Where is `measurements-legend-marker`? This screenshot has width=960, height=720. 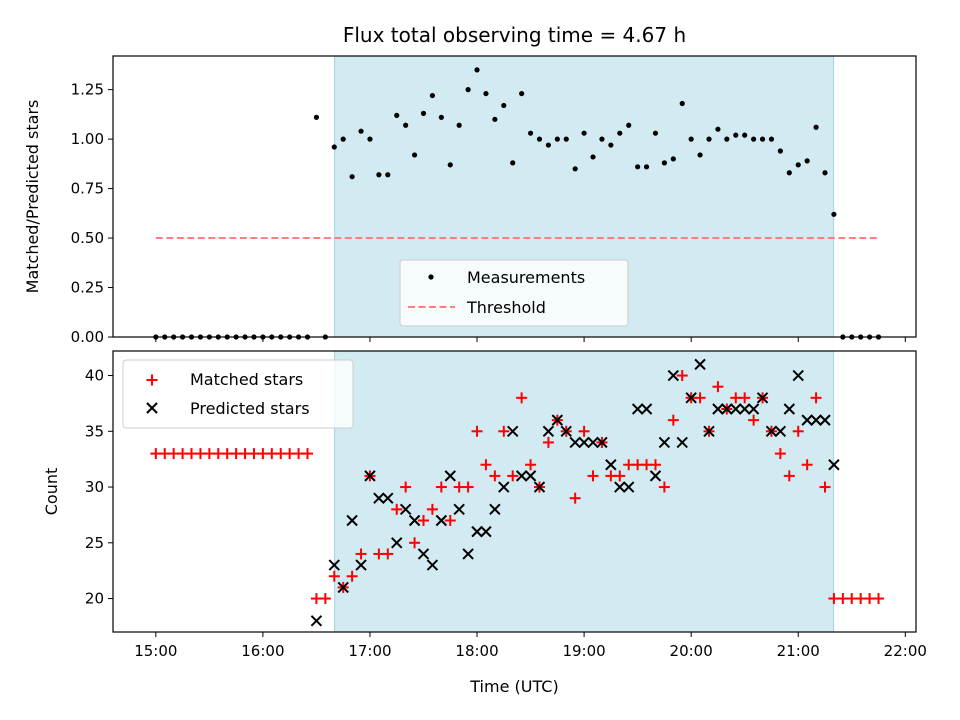
measurements-legend-marker is located at coordinates (431, 277).